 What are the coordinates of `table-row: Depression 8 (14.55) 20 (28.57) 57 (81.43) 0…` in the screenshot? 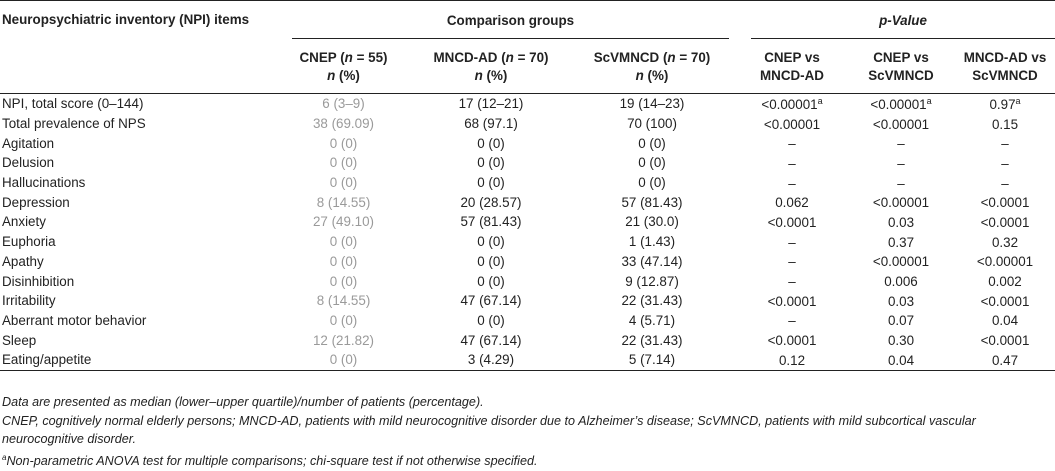 It's located at (527, 202).